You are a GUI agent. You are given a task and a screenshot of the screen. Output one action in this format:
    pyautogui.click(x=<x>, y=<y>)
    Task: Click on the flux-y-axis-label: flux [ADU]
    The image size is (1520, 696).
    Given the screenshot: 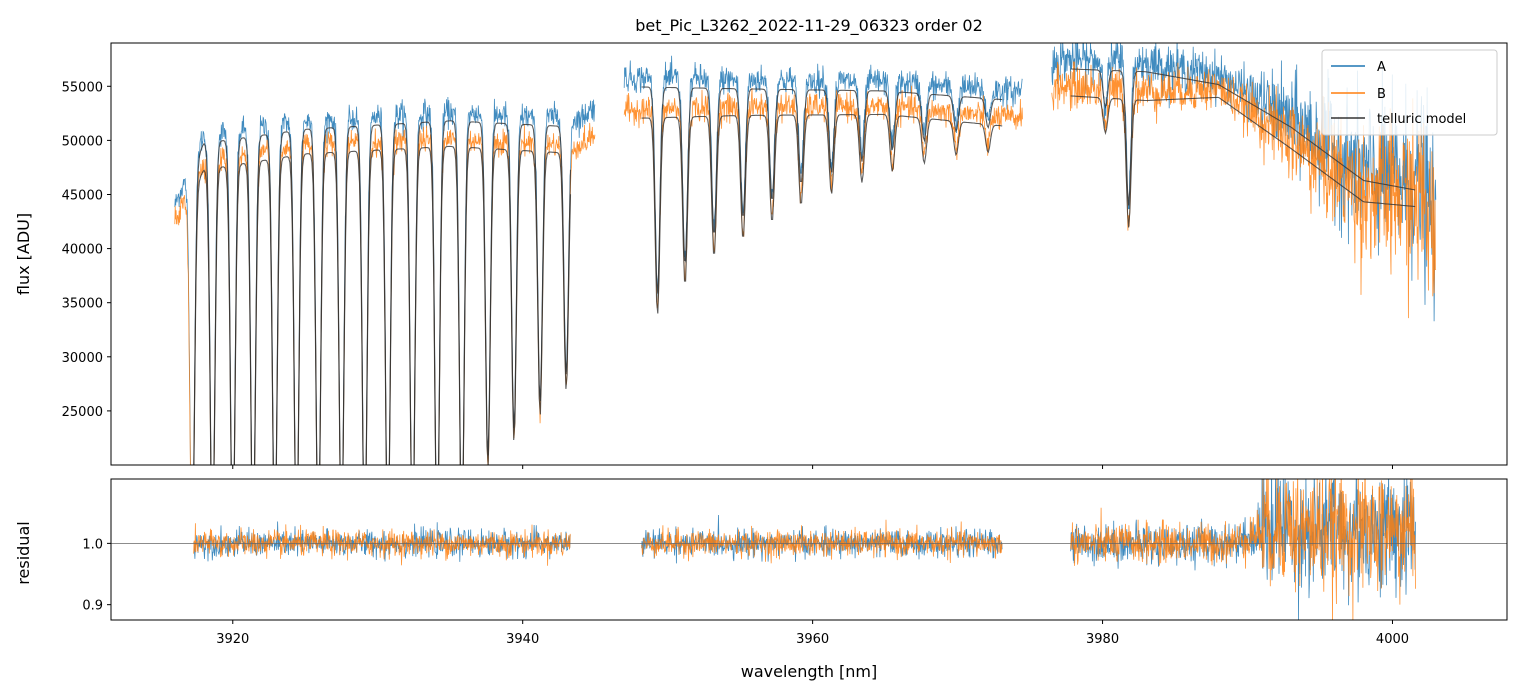 What is the action you would take?
    pyautogui.click(x=23, y=254)
    